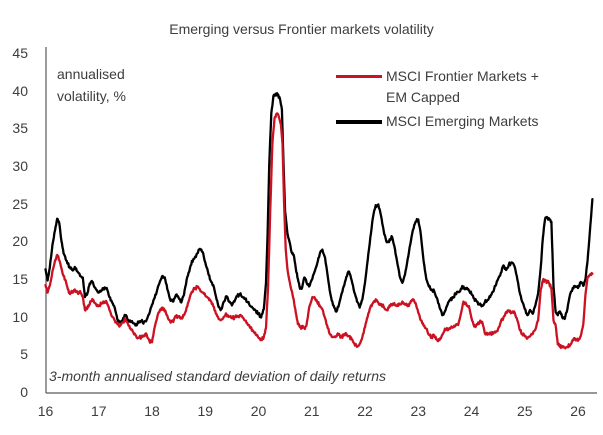 This screenshot has width=603, height=435. I want to click on y-tick-label-0: 0, so click(24, 392).